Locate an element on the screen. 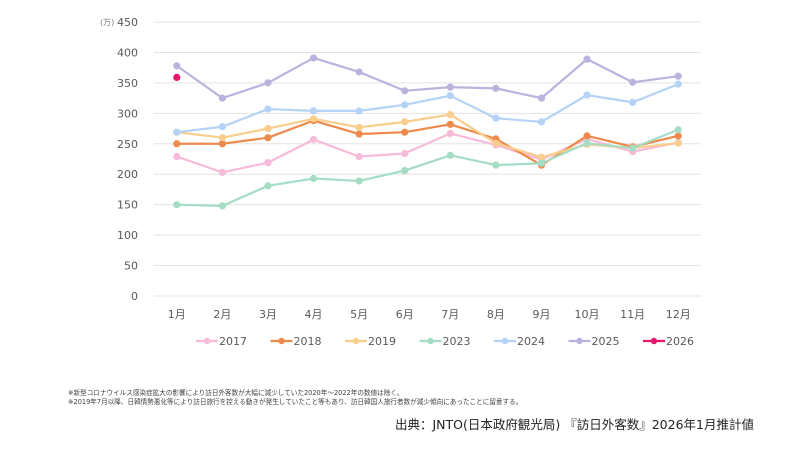 The width and height of the screenshot is (800, 450). y-tick-label: 300 is located at coordinates (127, 113).